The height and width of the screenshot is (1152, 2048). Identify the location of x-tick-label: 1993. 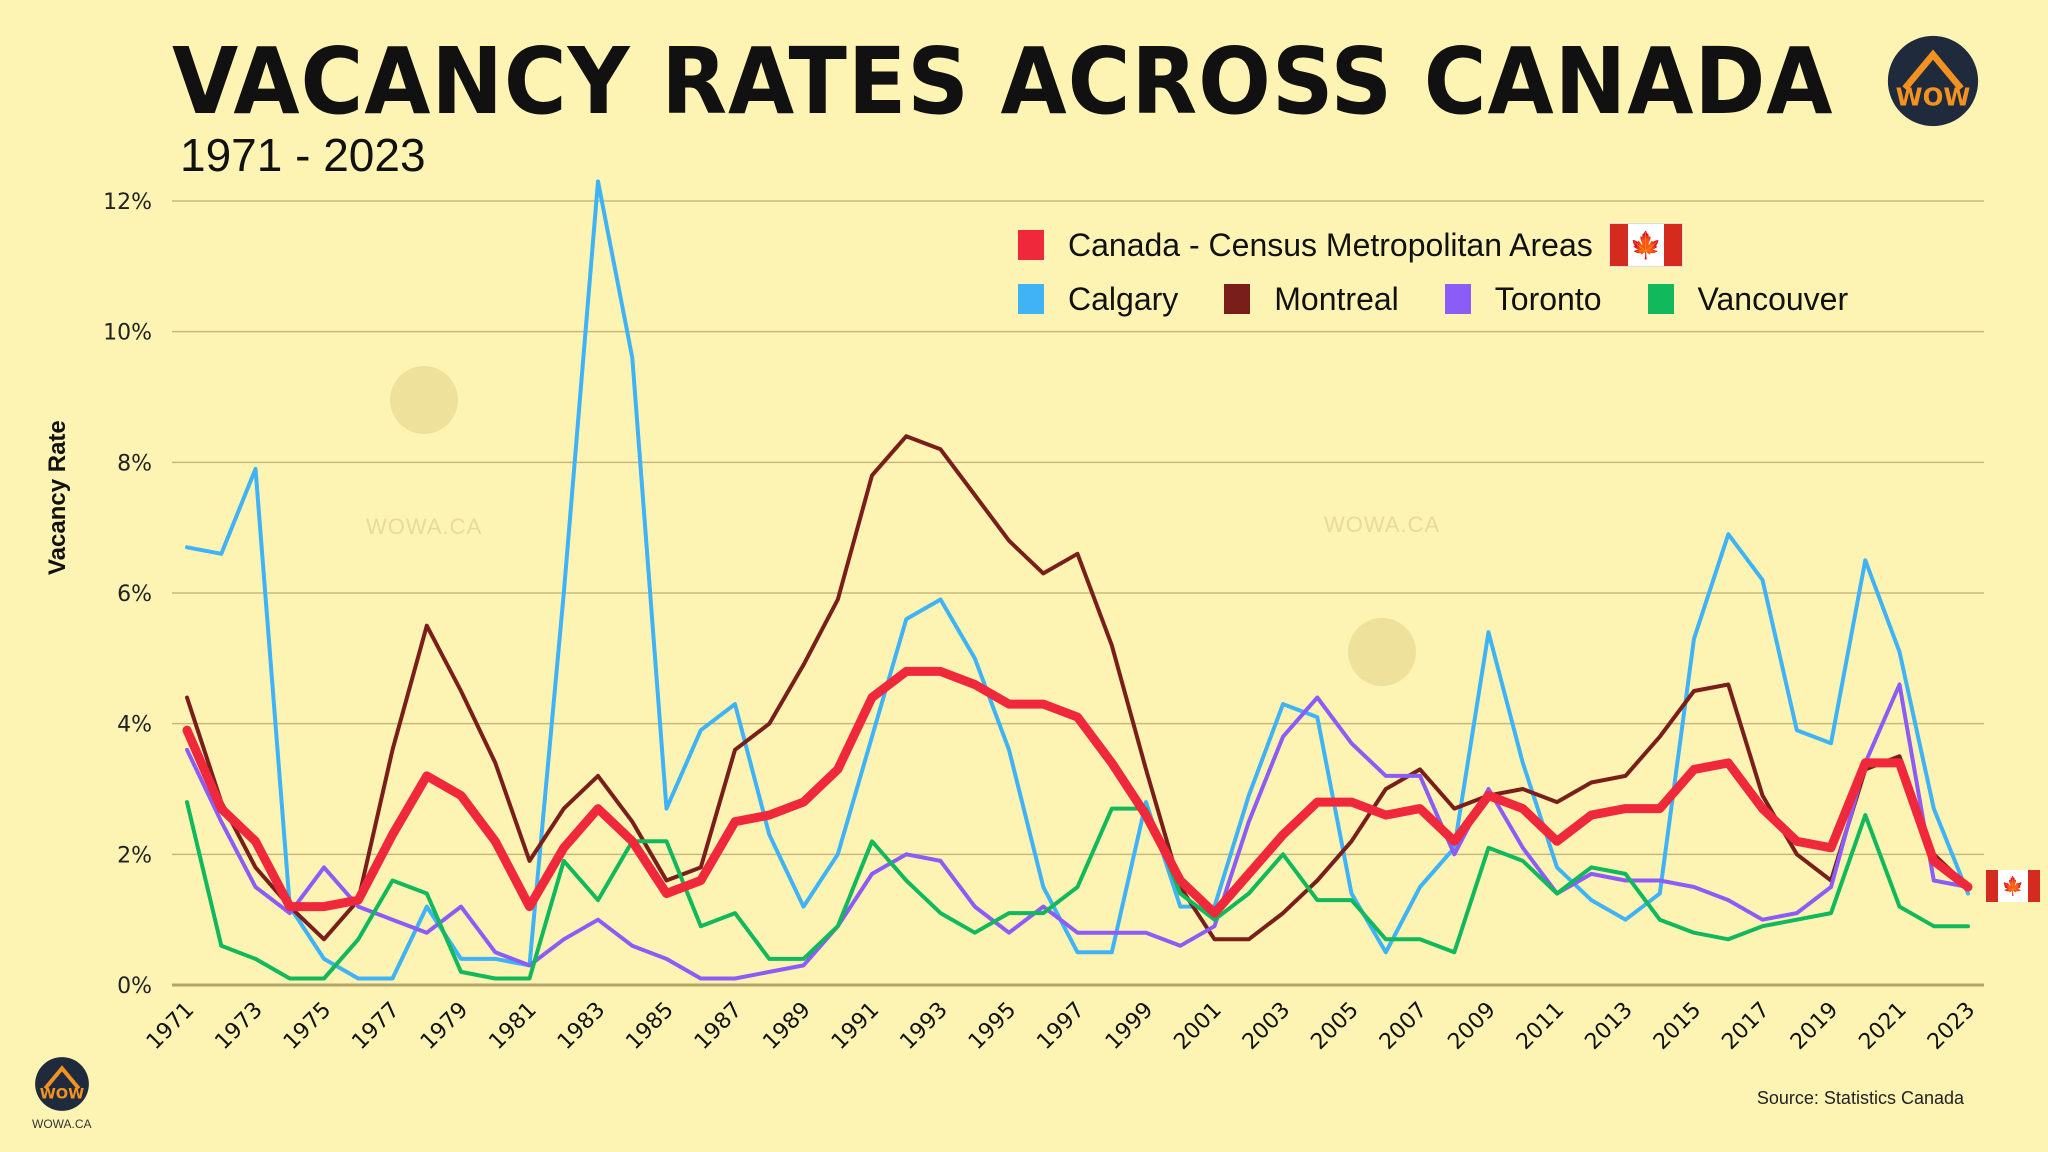
(923, 1026).